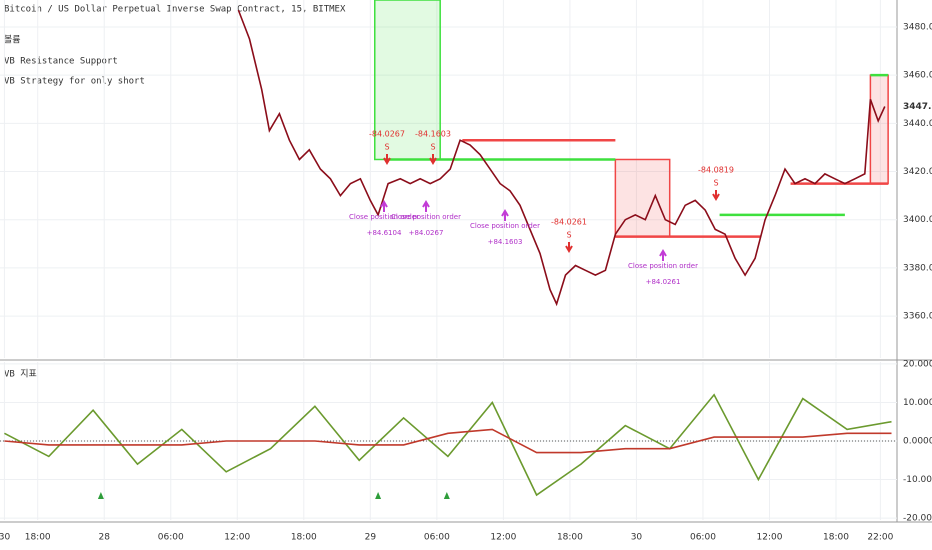 The image size is (932, 550). I want to click on y-tick-label: 3460.0, so click(917, 76).